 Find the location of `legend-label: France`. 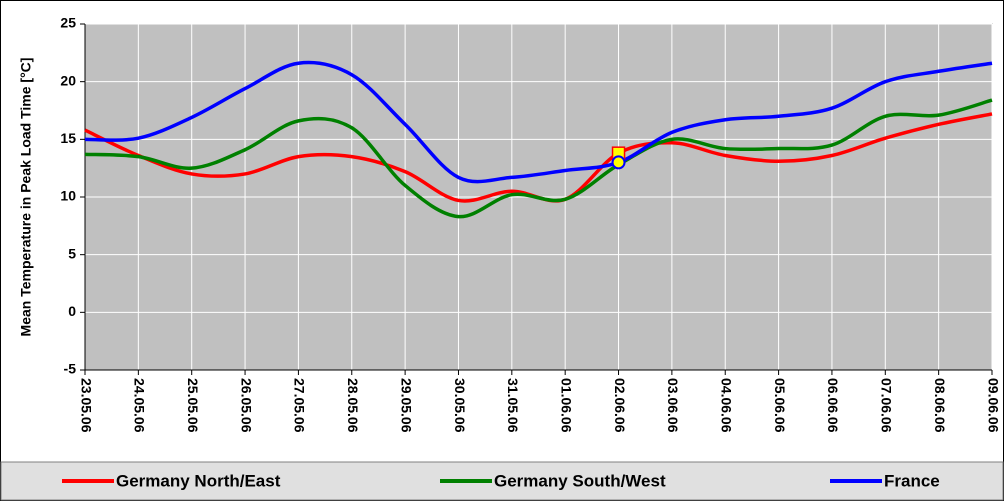

legend-label: France is located at coordinates (912, 480).